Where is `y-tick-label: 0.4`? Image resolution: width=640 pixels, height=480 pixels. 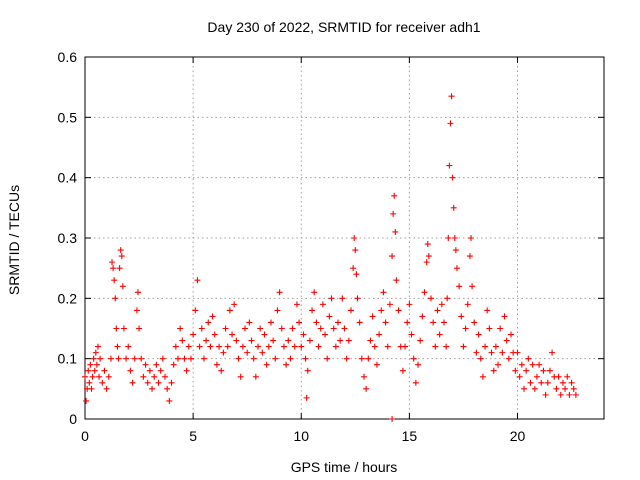
y-tick-label: 0.4 is located at coordinates (68, 178).